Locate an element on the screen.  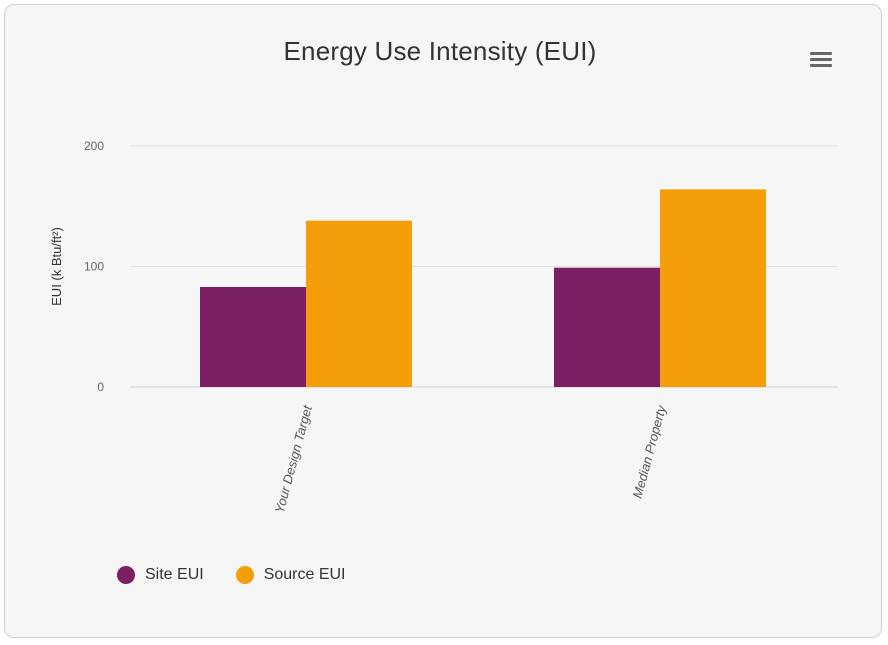
legend-label-source-eui: Source EUI is located at coordinates (304, 574).